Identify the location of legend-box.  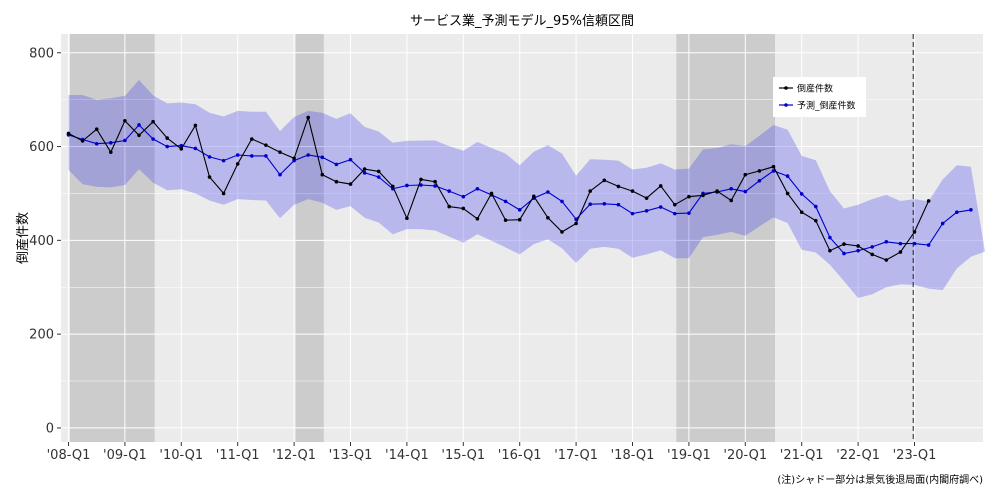
(819, 97).